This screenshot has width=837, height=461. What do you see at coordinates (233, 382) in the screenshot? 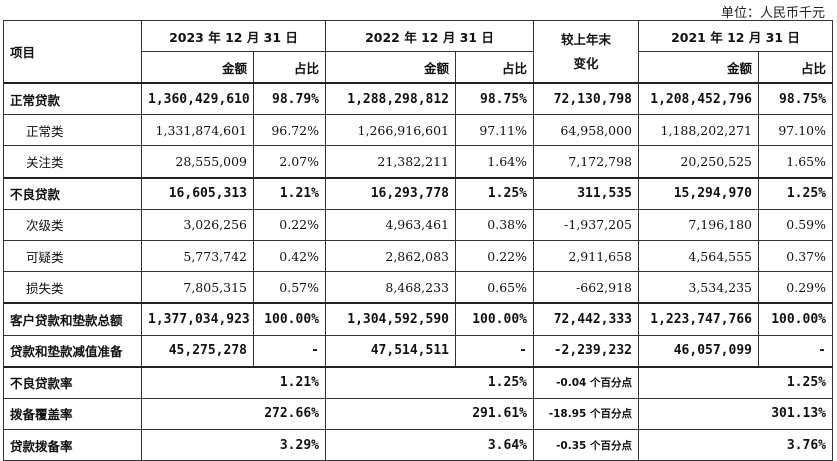
I see `ratio-2023: 1.21%` at bounding box center [233, 382].